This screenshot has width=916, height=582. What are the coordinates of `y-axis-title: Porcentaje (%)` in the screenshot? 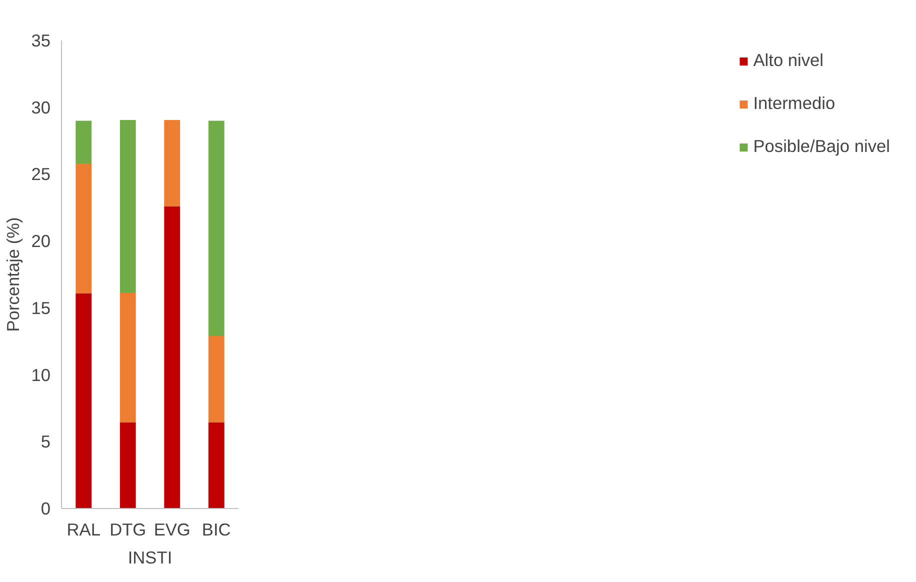 It's located at (13, 274).